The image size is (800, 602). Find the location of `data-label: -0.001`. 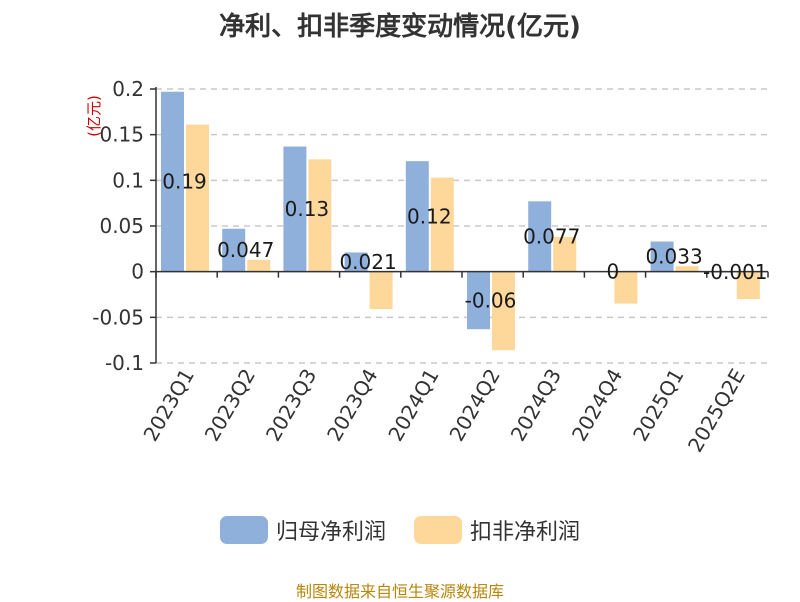

data-label: -0.001 is located at coordinates (735, 272).